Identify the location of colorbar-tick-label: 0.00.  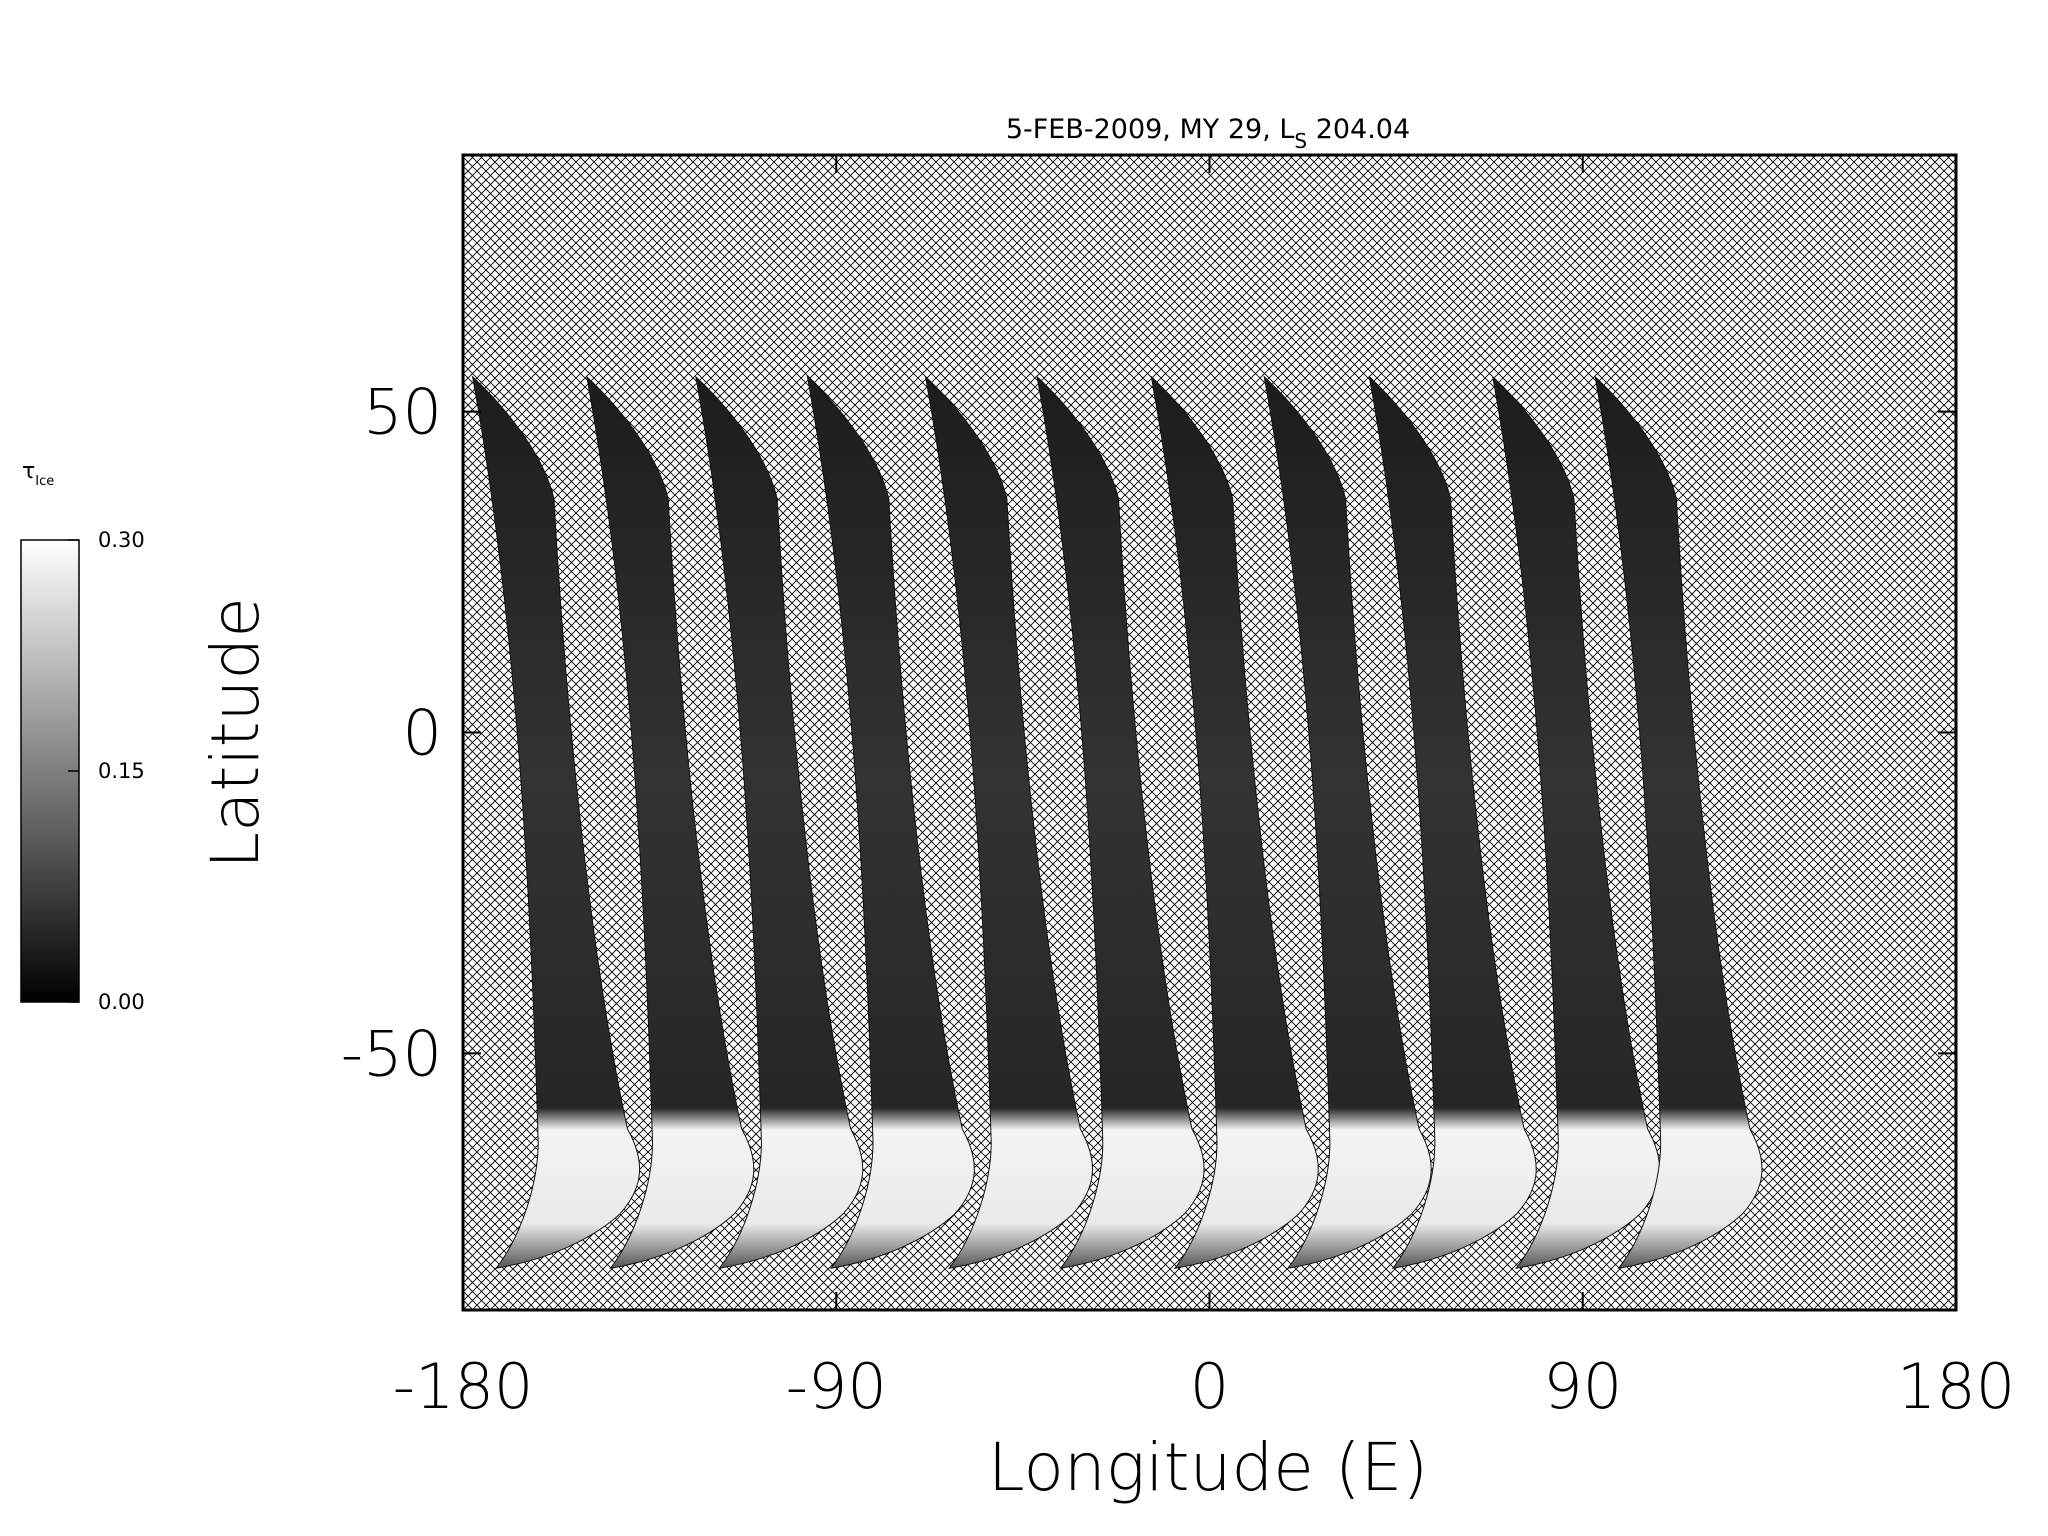
(121, 1002).